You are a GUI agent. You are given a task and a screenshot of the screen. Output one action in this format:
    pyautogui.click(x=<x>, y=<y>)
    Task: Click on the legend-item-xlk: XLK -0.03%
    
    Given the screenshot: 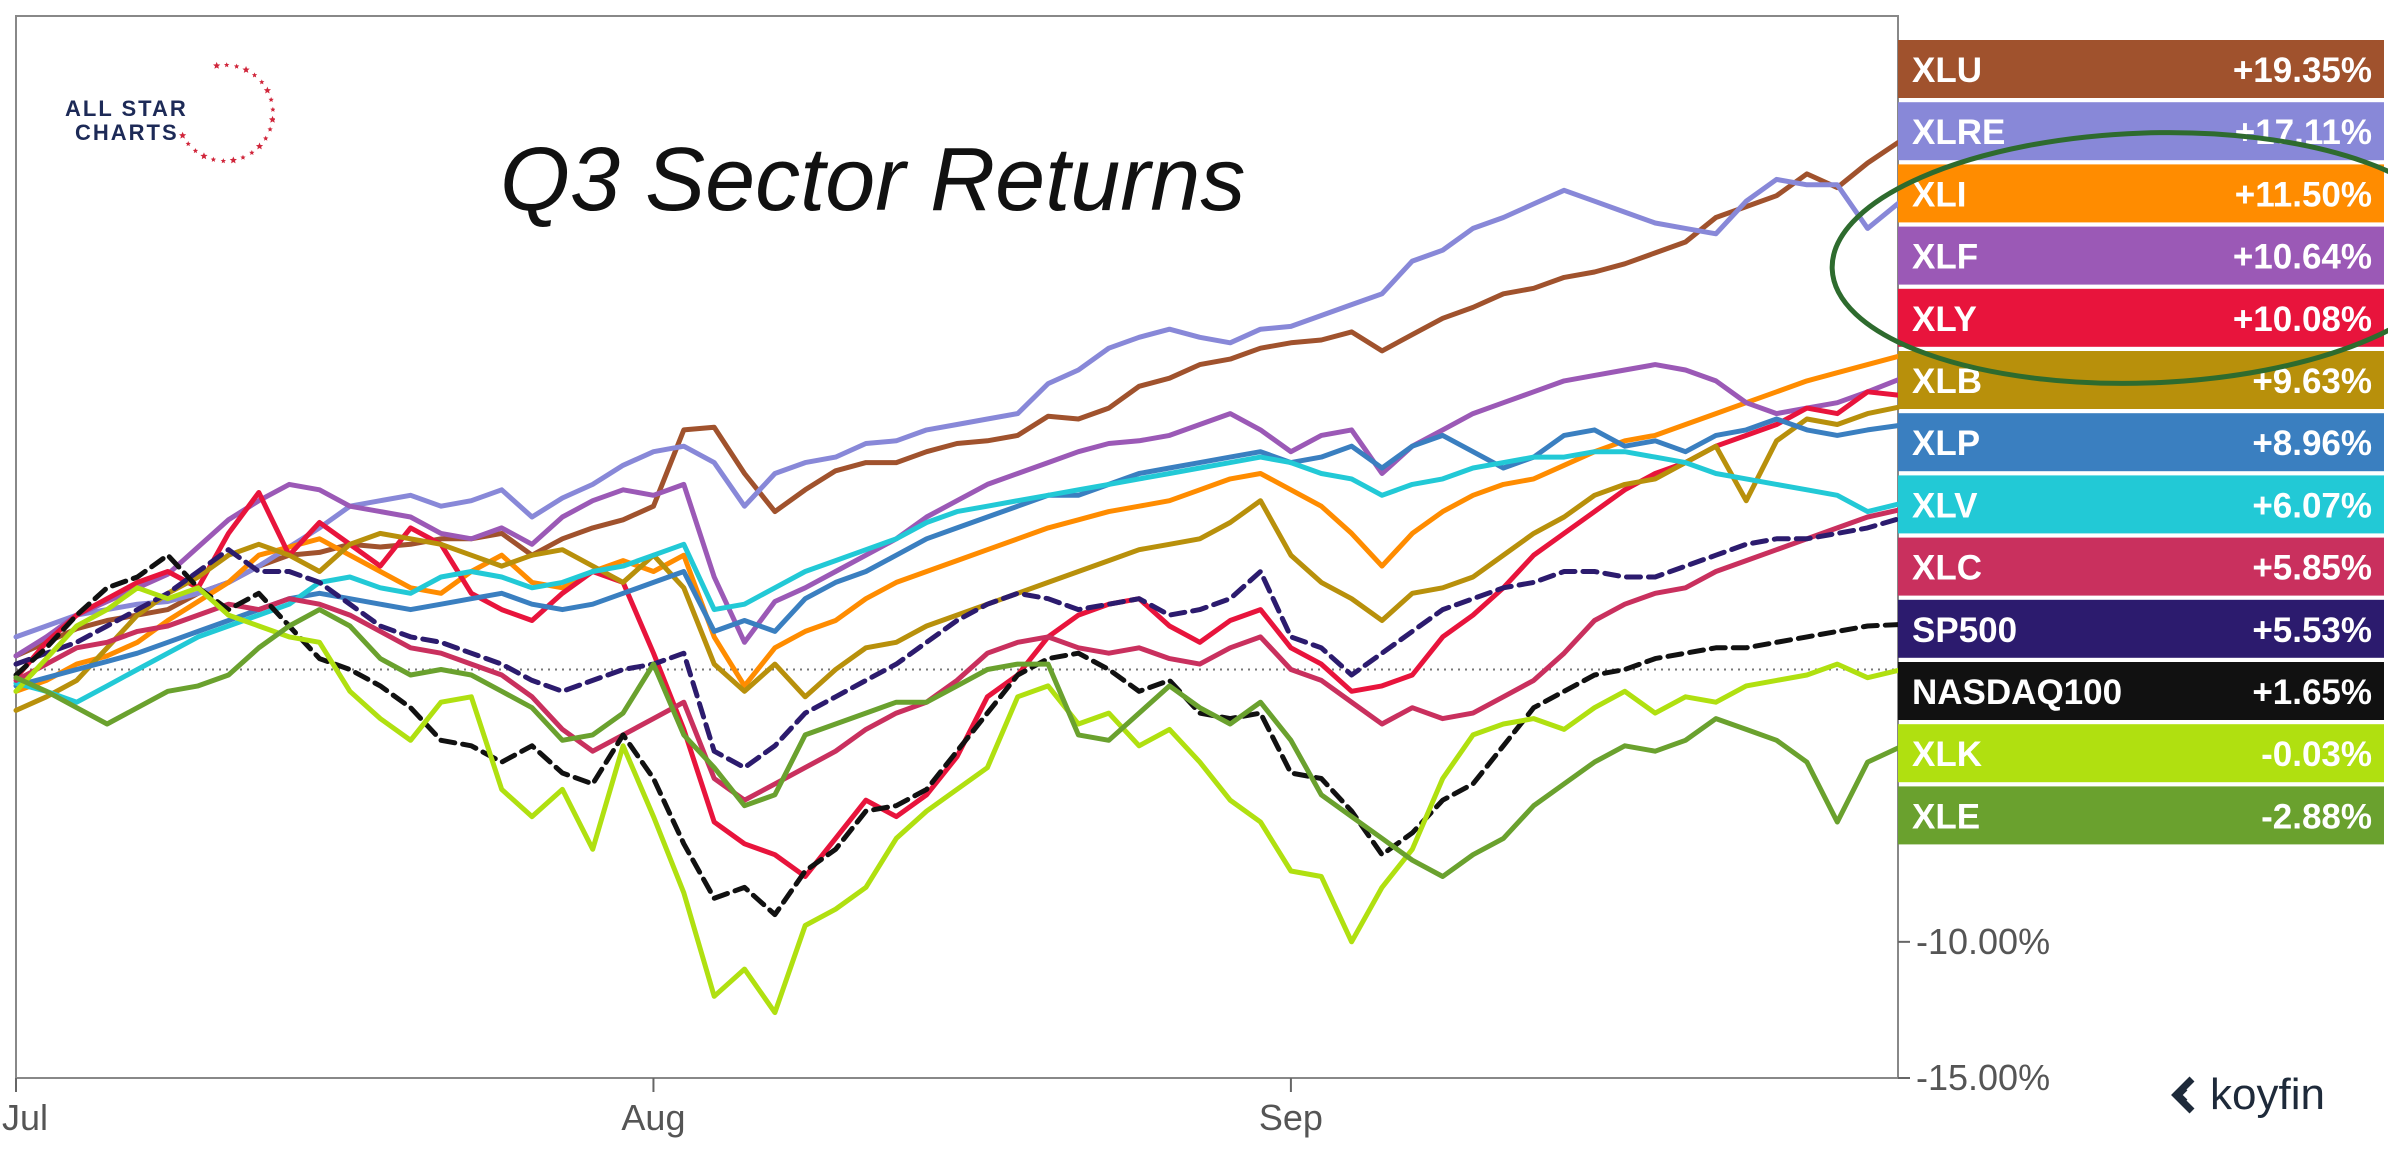 What is the action you would take?
    pyautogui.click(x=2141, y=753)
    